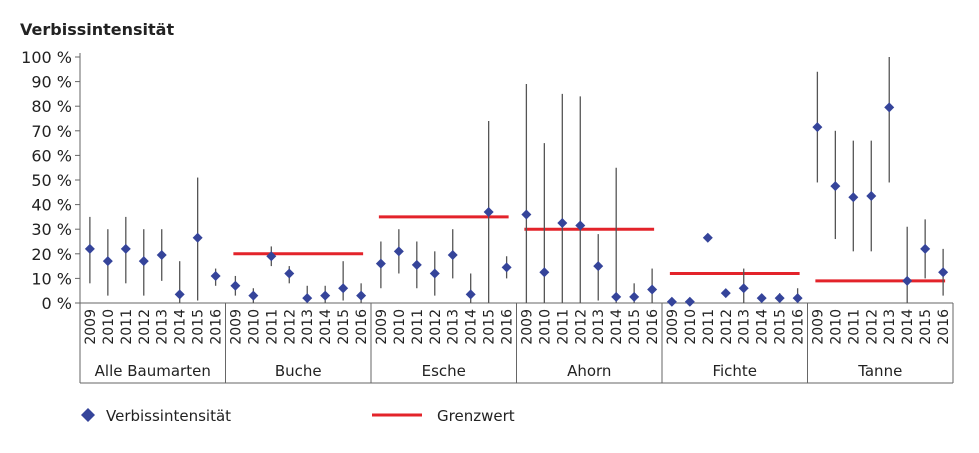  I want to click on y-tick-label: 20 %, so click(51, 254).